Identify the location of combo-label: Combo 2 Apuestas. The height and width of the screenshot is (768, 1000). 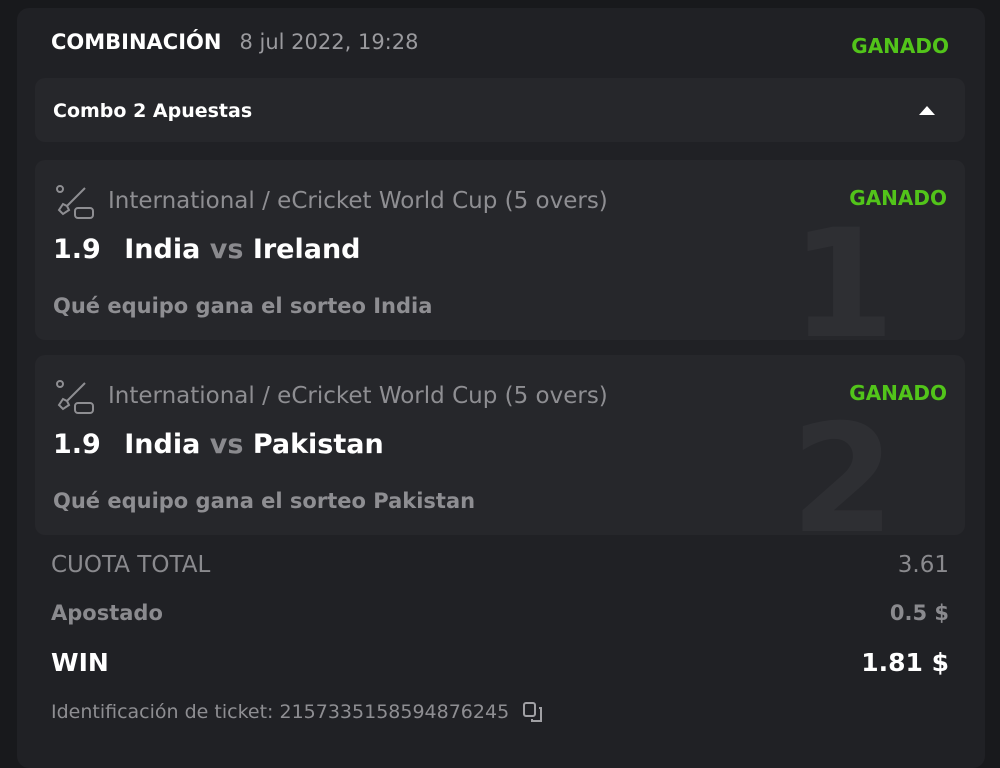
(153, 111).